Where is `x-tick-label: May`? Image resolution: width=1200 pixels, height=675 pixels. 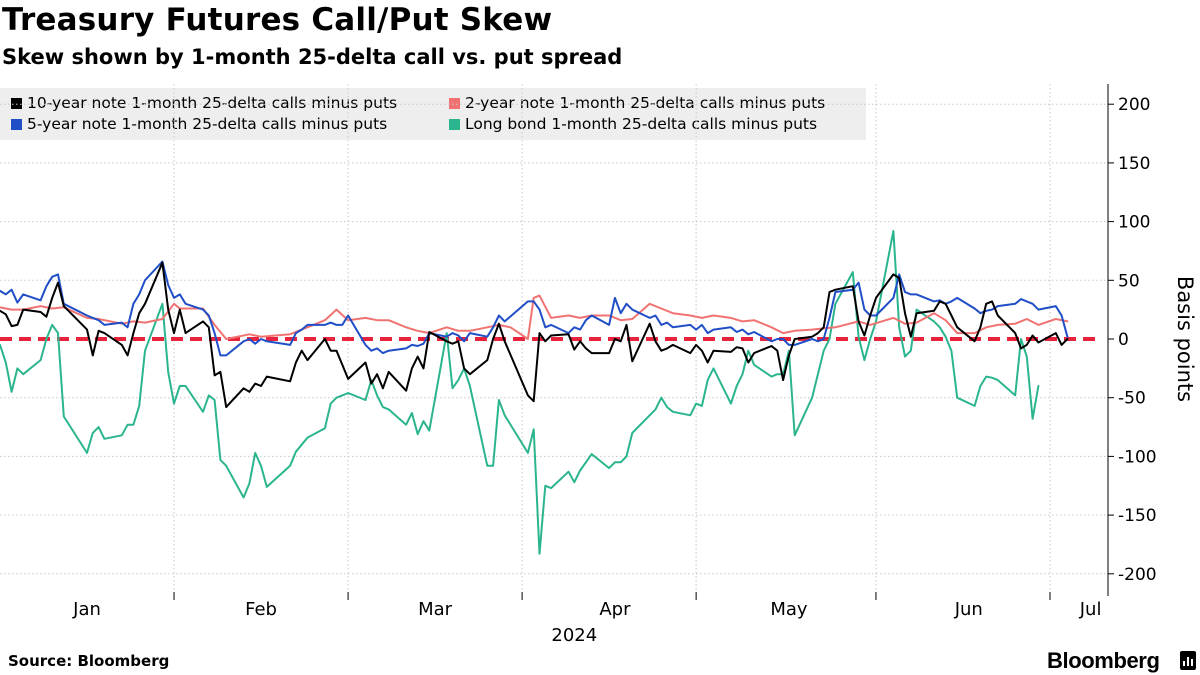
x-tick-label: May is located at coordinates (789, 609).